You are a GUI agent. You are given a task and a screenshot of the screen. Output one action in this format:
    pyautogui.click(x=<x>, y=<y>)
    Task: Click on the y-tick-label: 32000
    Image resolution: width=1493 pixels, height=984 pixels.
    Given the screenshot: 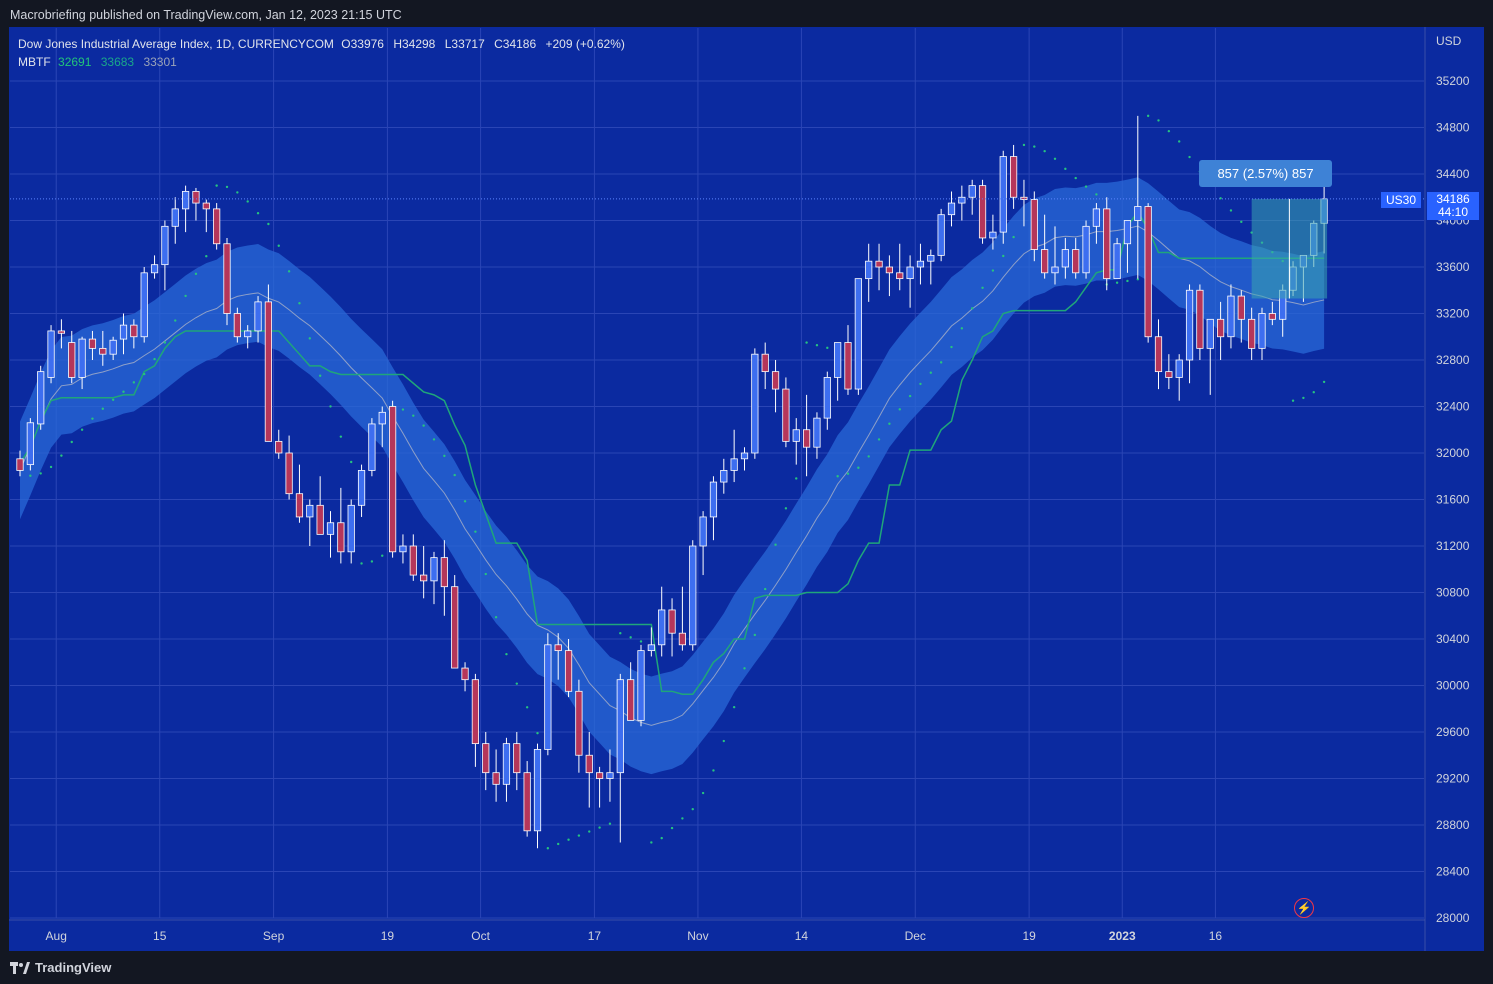 What is the action you would take?
    pyautogui.click(x=1453, y=453)
    